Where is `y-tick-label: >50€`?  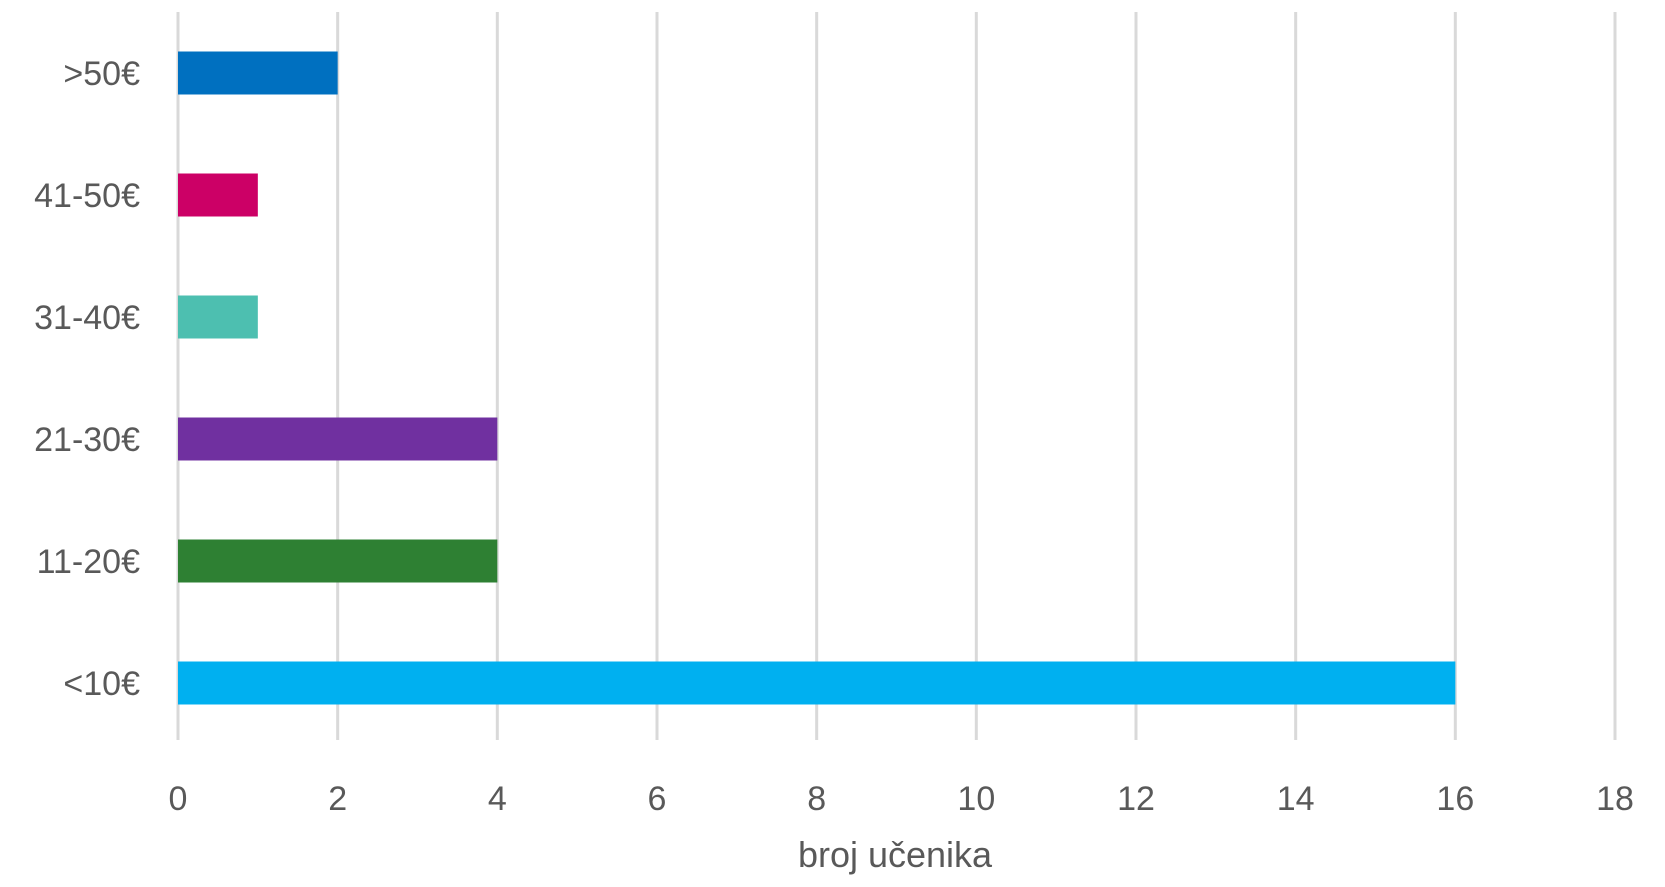 y-tick-label: >50€ is located at coordinates (101, 74).